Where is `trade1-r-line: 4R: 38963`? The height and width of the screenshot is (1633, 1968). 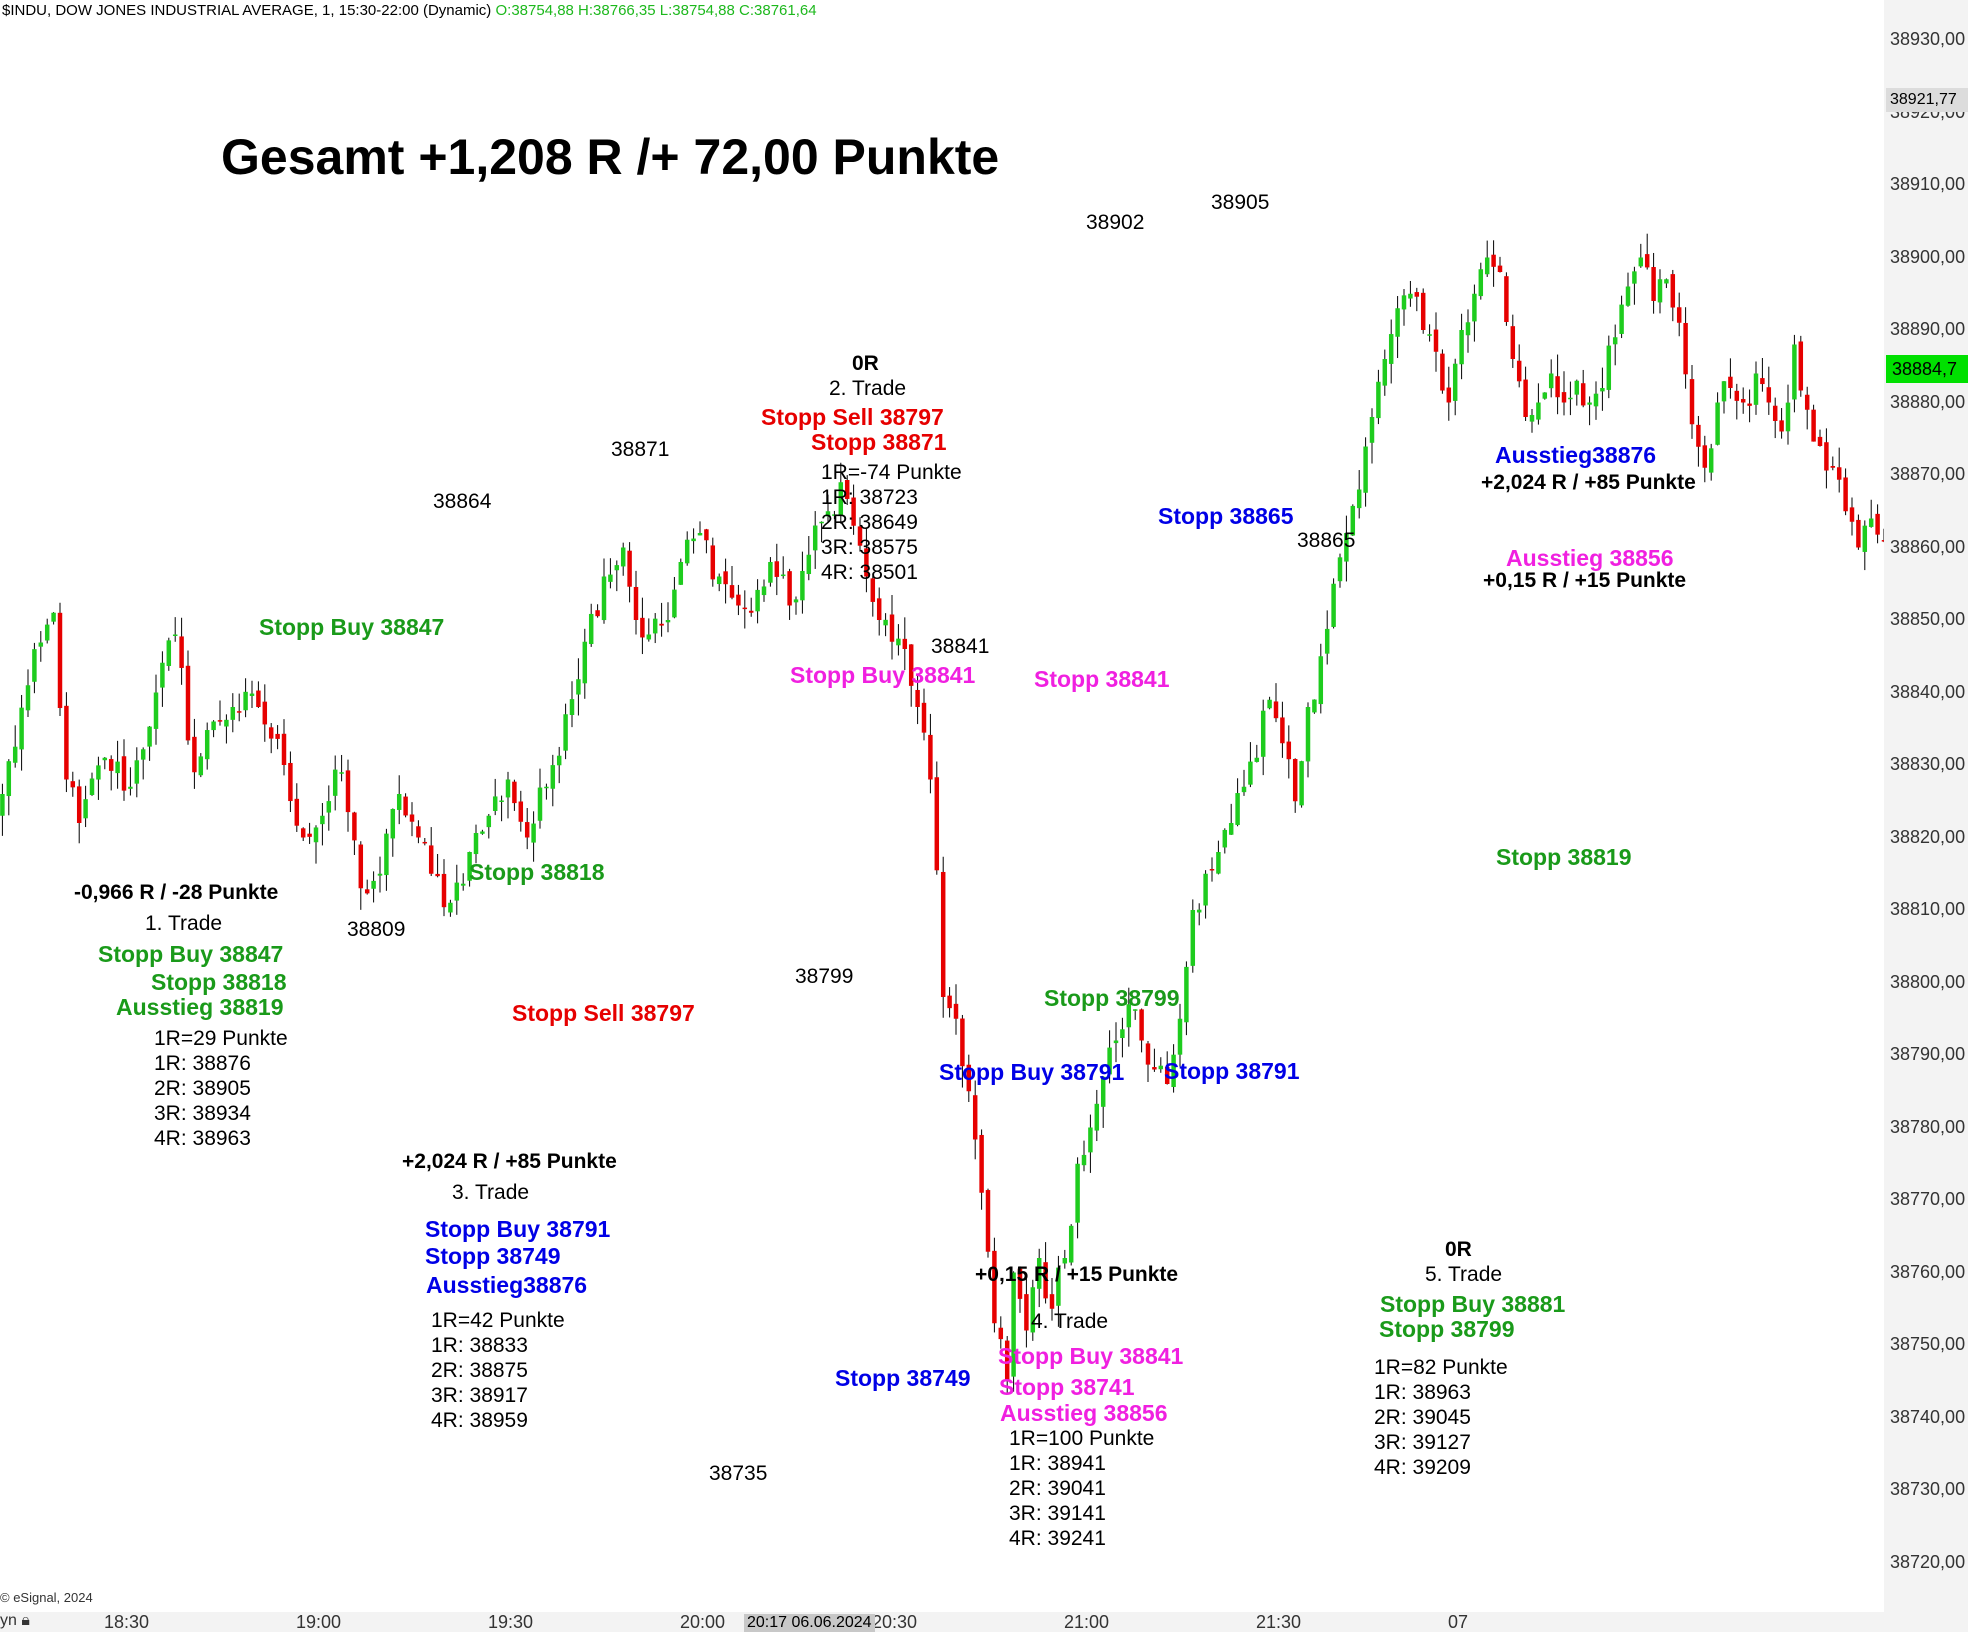
trade1-r-line: 4R: 38963 is located at coordinates (202, 1138).